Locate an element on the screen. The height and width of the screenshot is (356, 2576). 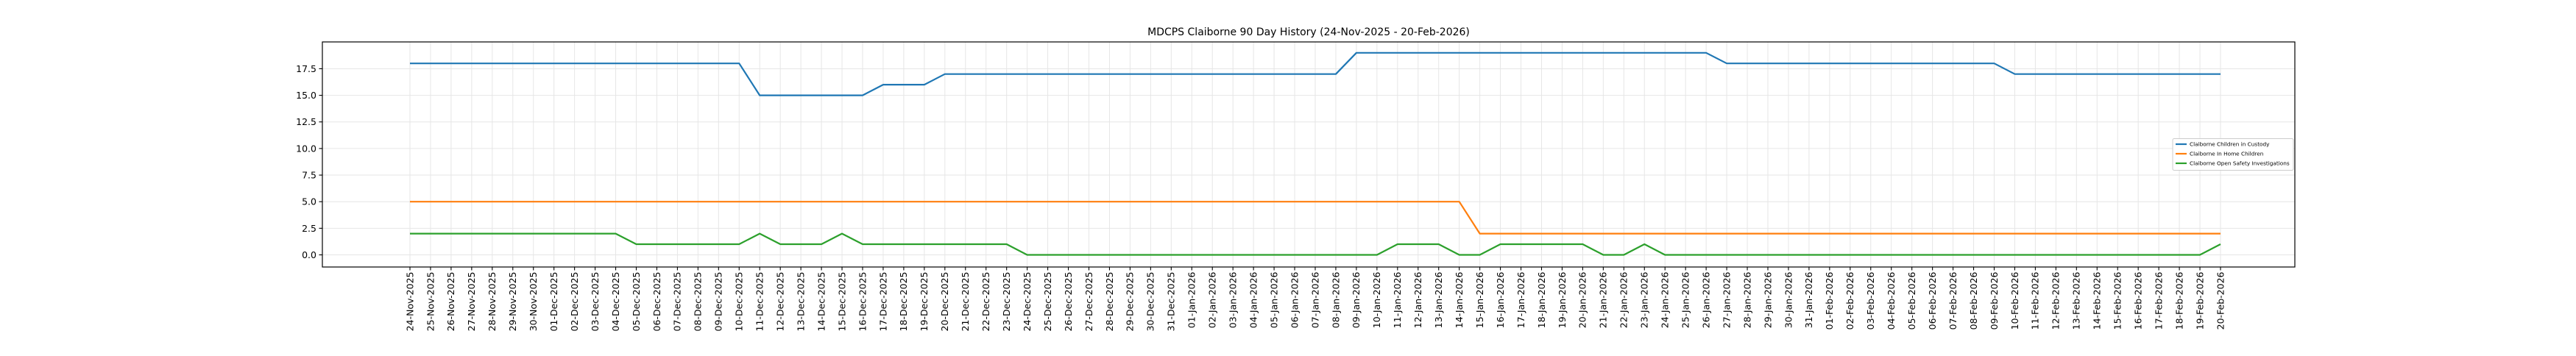
x-tick-label: 07-Jan-2026 is located at coordinates (1314, 299).